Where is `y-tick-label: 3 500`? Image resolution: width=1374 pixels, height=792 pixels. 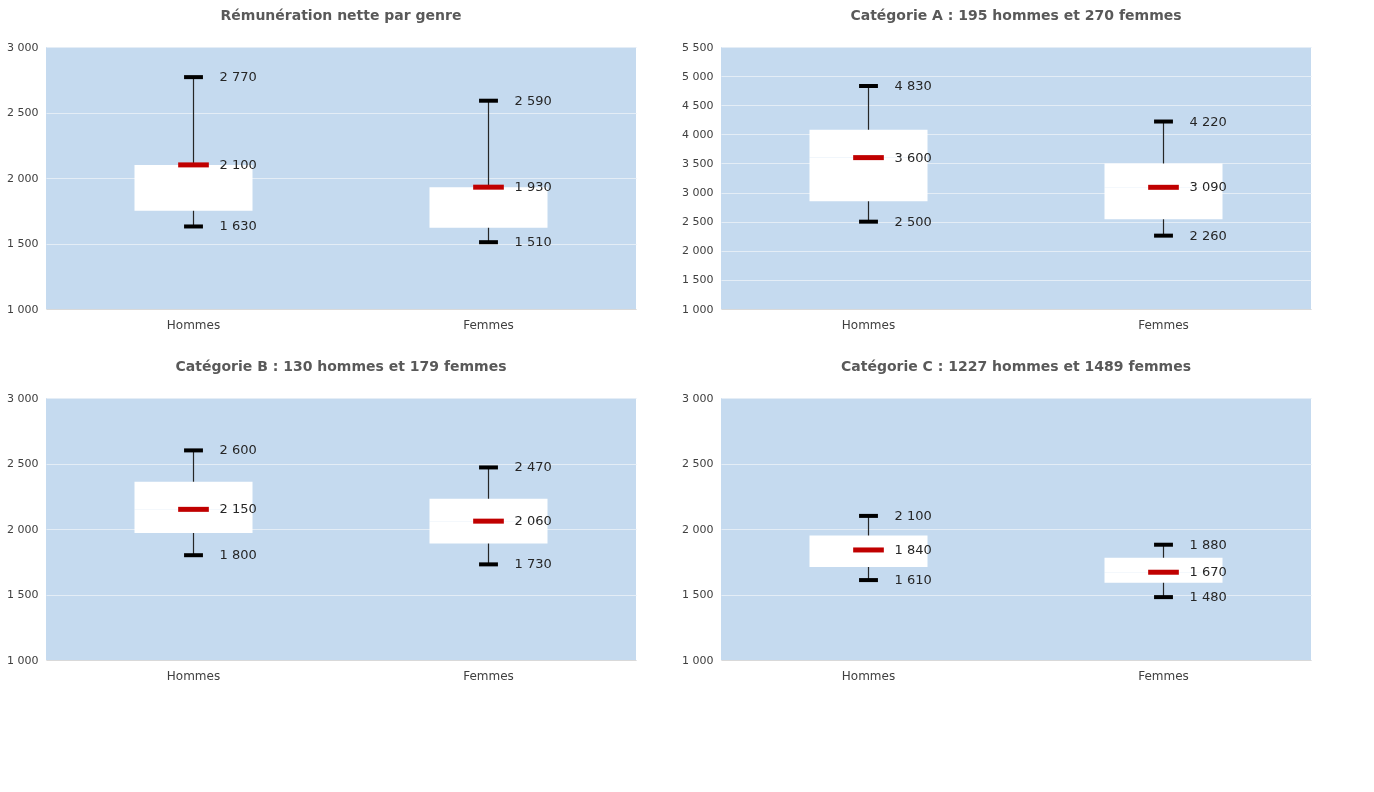
y-tick-label: 3 500 is located at coordinates (698, 163).